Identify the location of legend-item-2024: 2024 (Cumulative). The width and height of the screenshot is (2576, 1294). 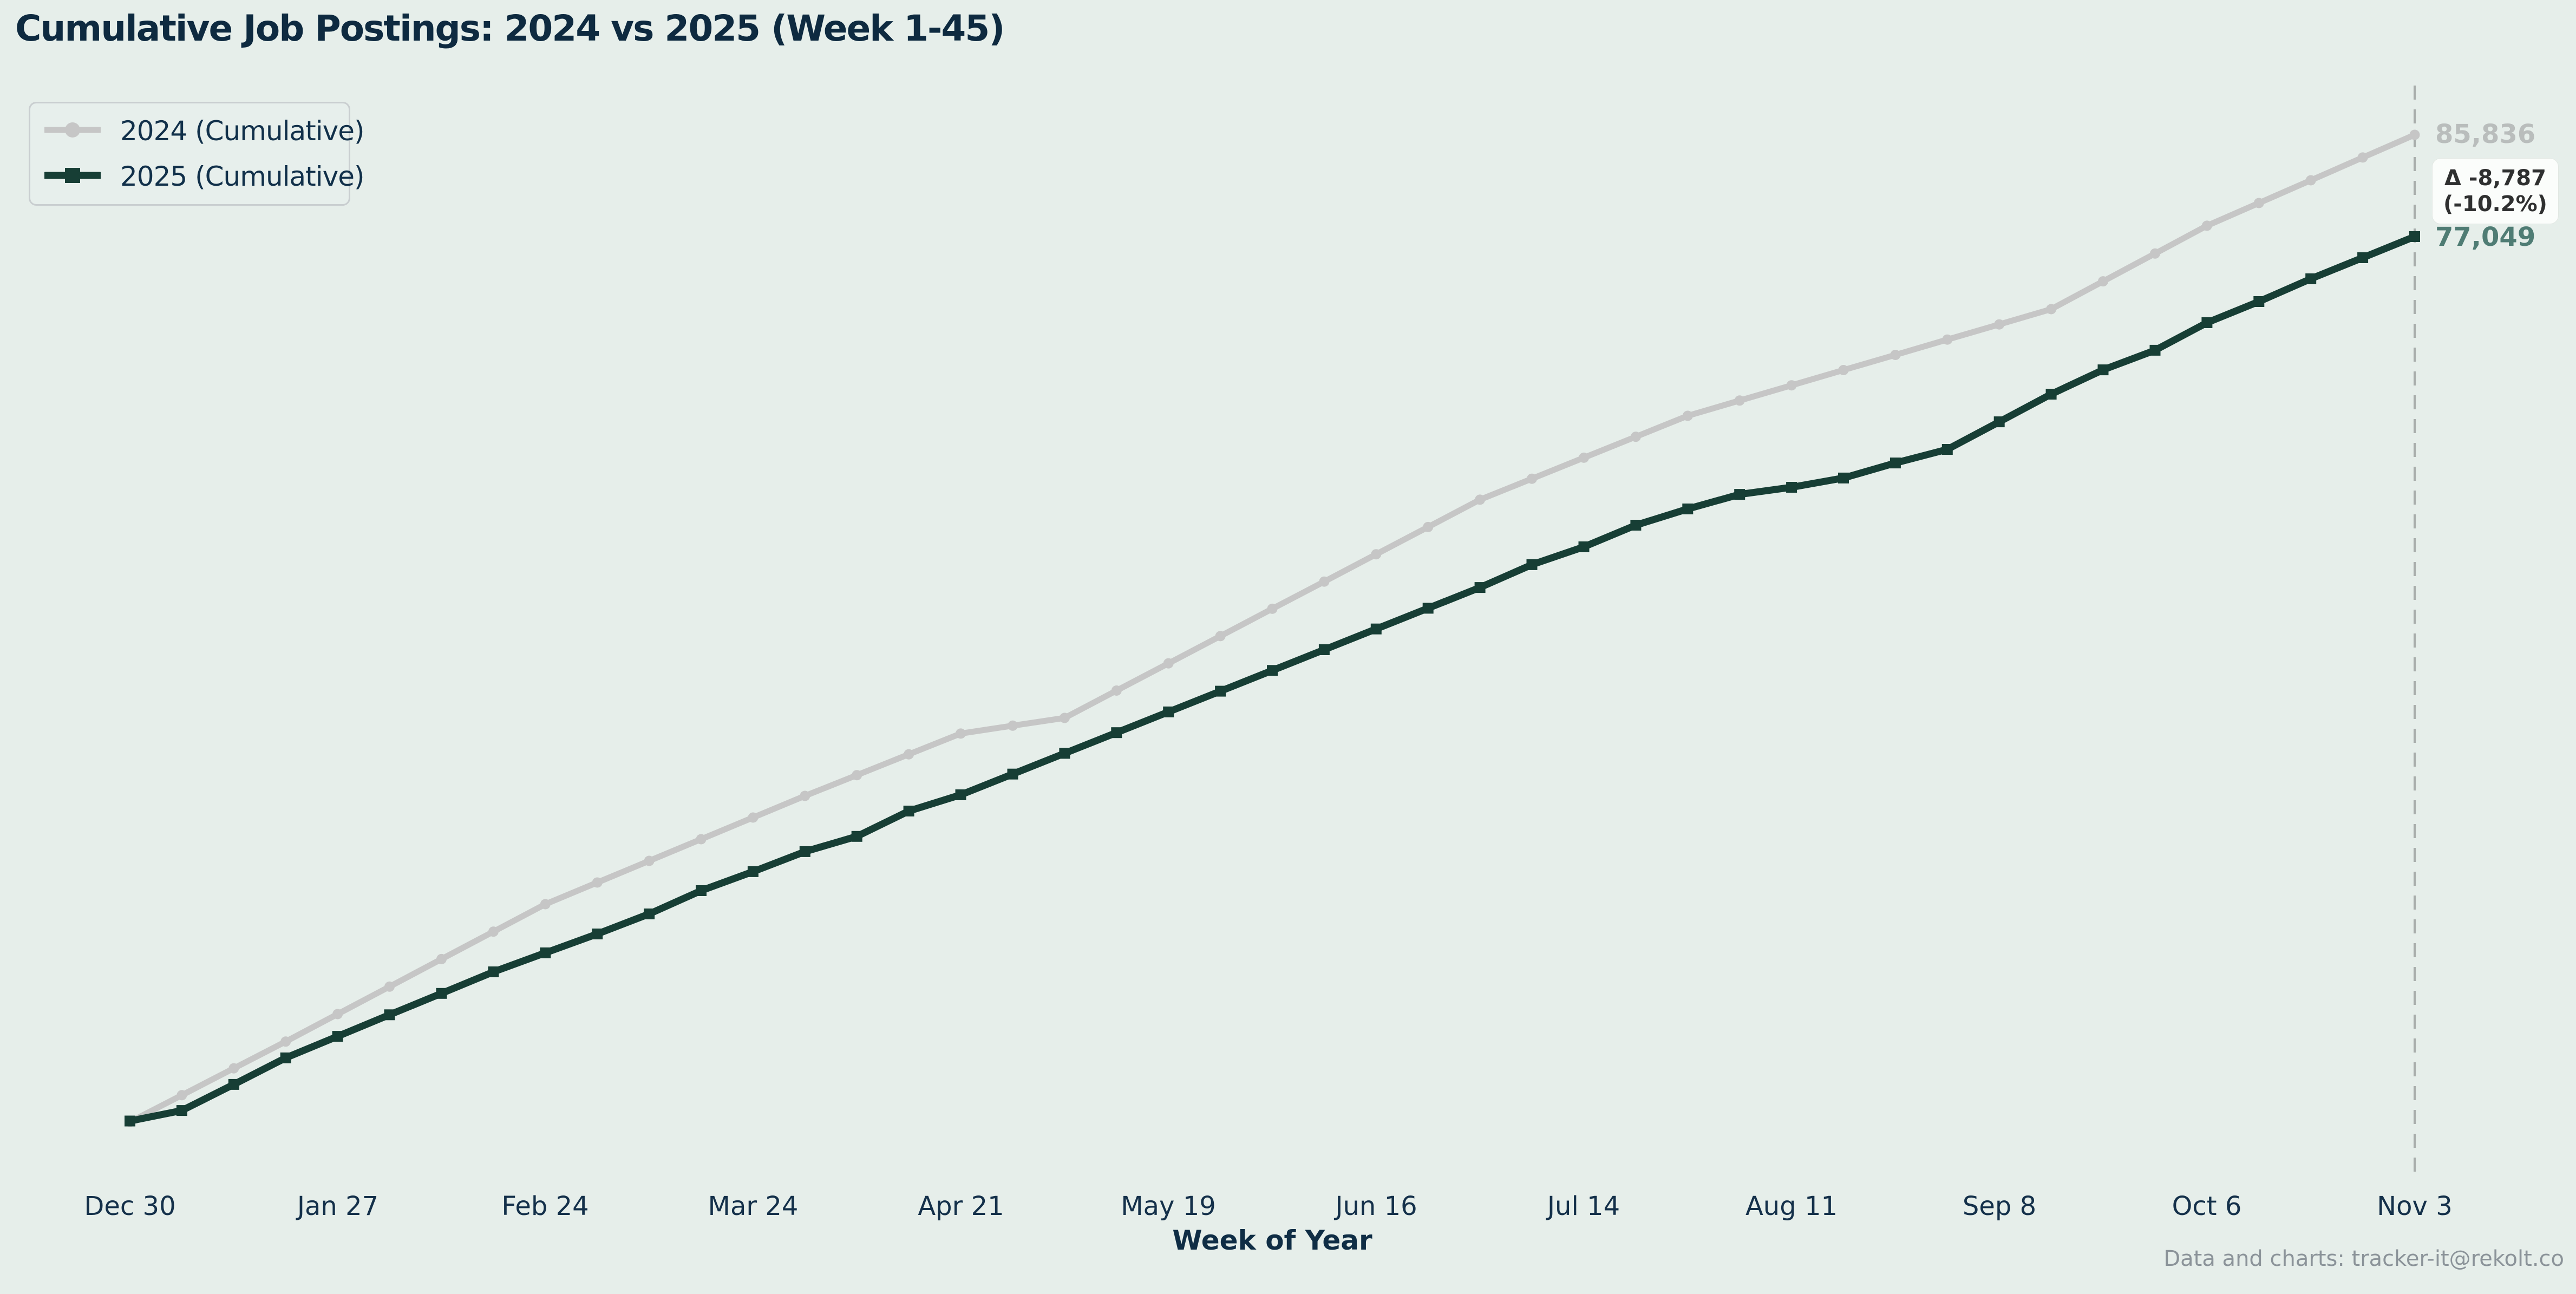
(203, 131).